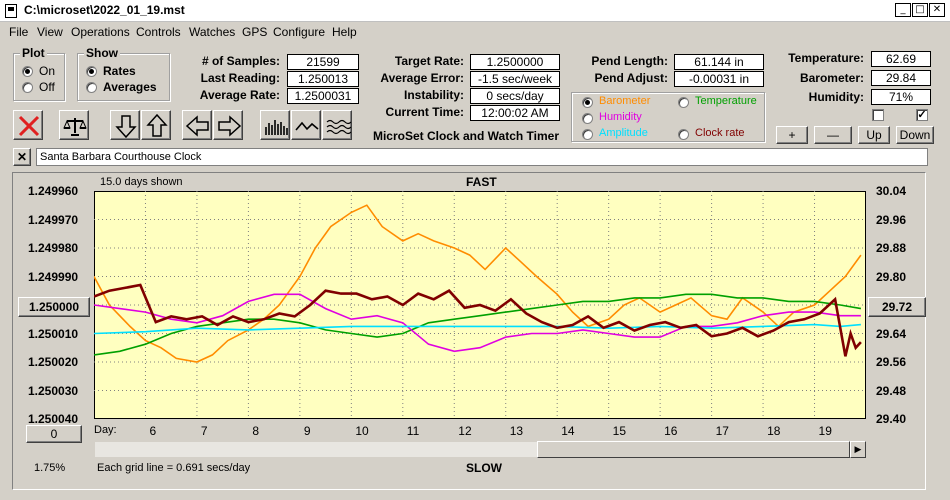 The image size is (950, 500). I want to click on menu-help: Help, so click(344, 32).